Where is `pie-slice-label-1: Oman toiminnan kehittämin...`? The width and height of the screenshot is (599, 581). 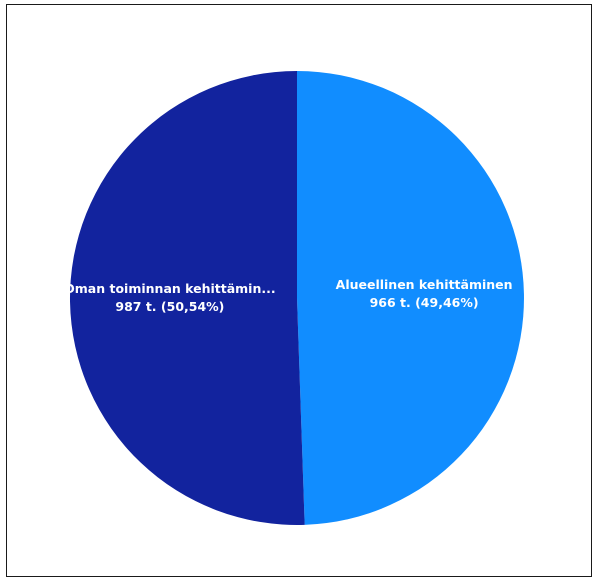 pie-slice-label-1: Oman toiminnan kehittämin... is located at coordinates (169, 288).